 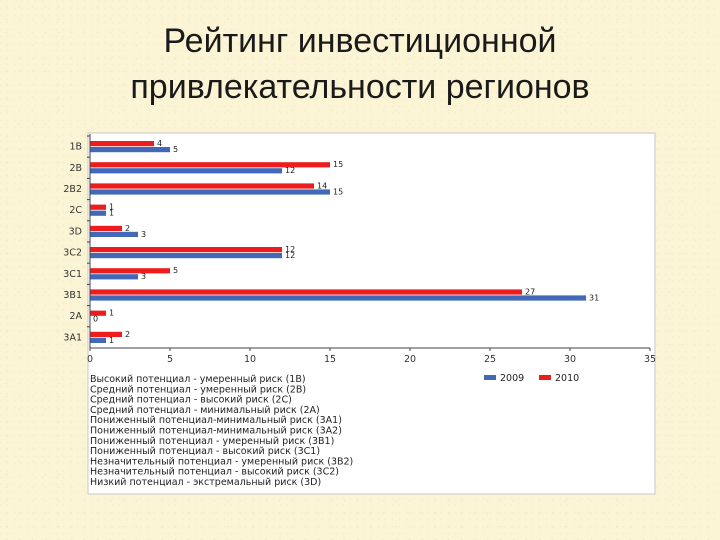 What do you see at coordinates (330, 359) in the screenshot?
I see `x-tick-label: 15` at bounding box center [330, 359].